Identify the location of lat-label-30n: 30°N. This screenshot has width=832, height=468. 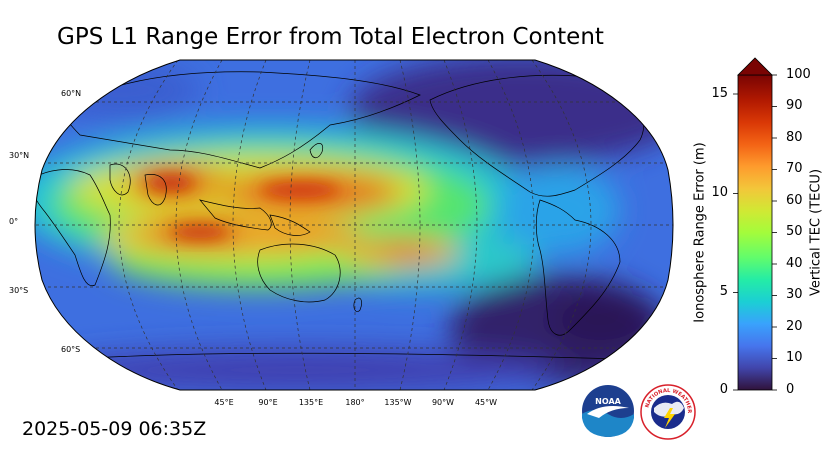
(19, 155).